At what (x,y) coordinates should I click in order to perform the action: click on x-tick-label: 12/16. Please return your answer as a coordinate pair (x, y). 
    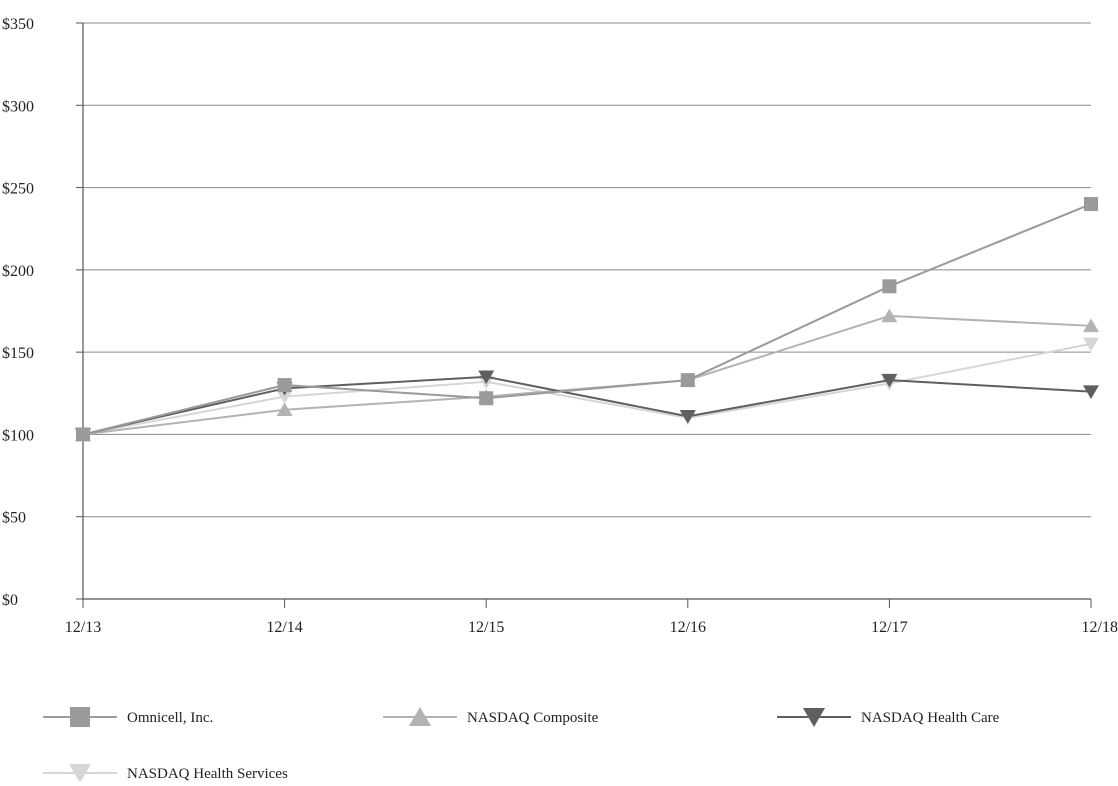
    Looking at the image, I should click on (688, 627).